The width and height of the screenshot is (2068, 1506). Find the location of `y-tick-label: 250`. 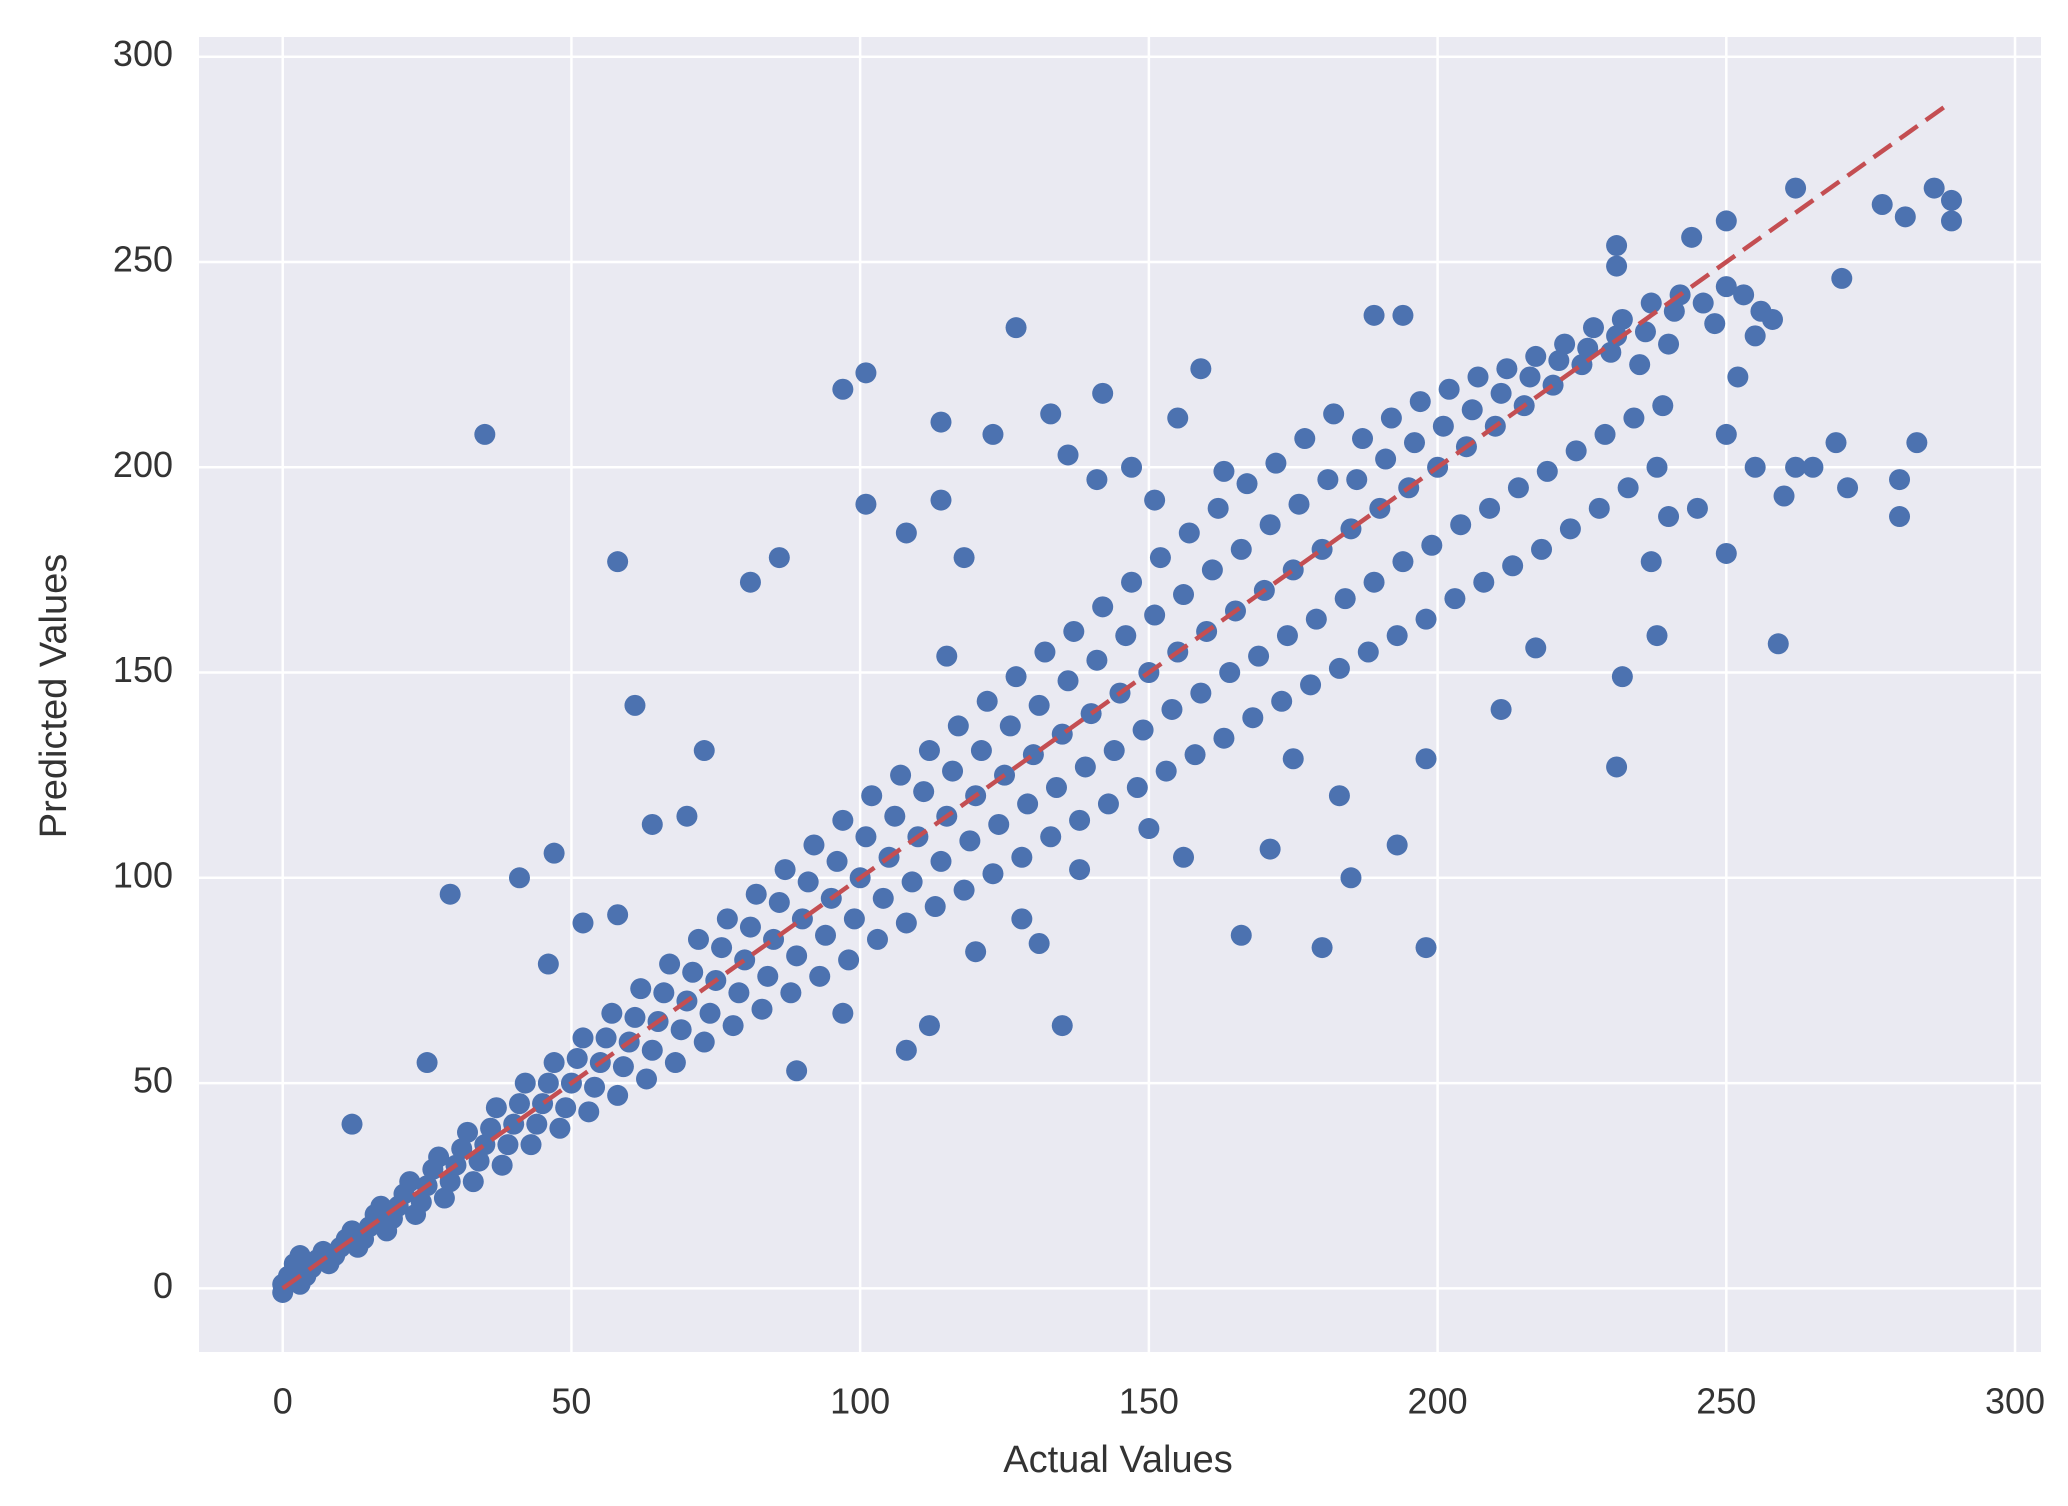

y-tick-label: 250 is located at coordinates (143, 258).